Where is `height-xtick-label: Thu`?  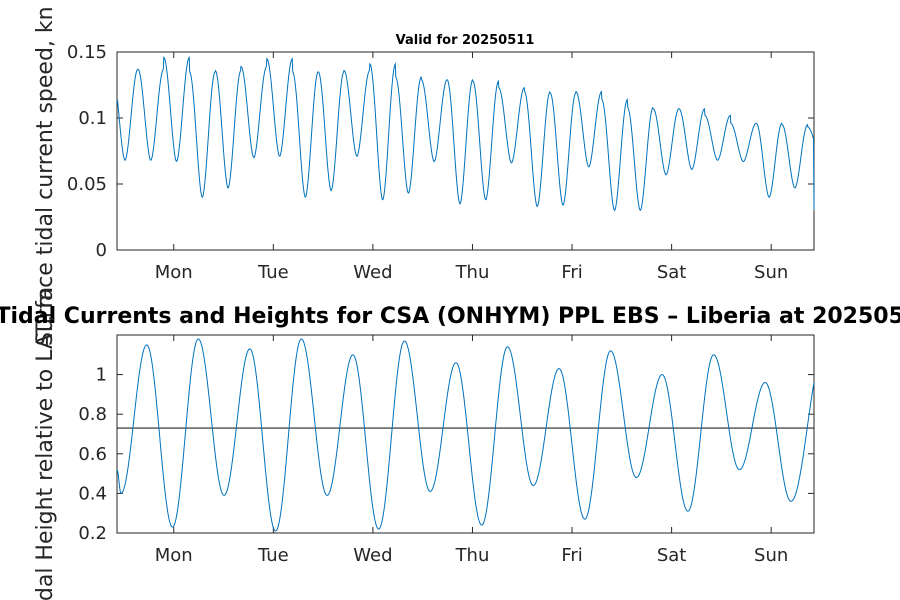 height-xtick-label: Thu is located at coordinates (472, 555).